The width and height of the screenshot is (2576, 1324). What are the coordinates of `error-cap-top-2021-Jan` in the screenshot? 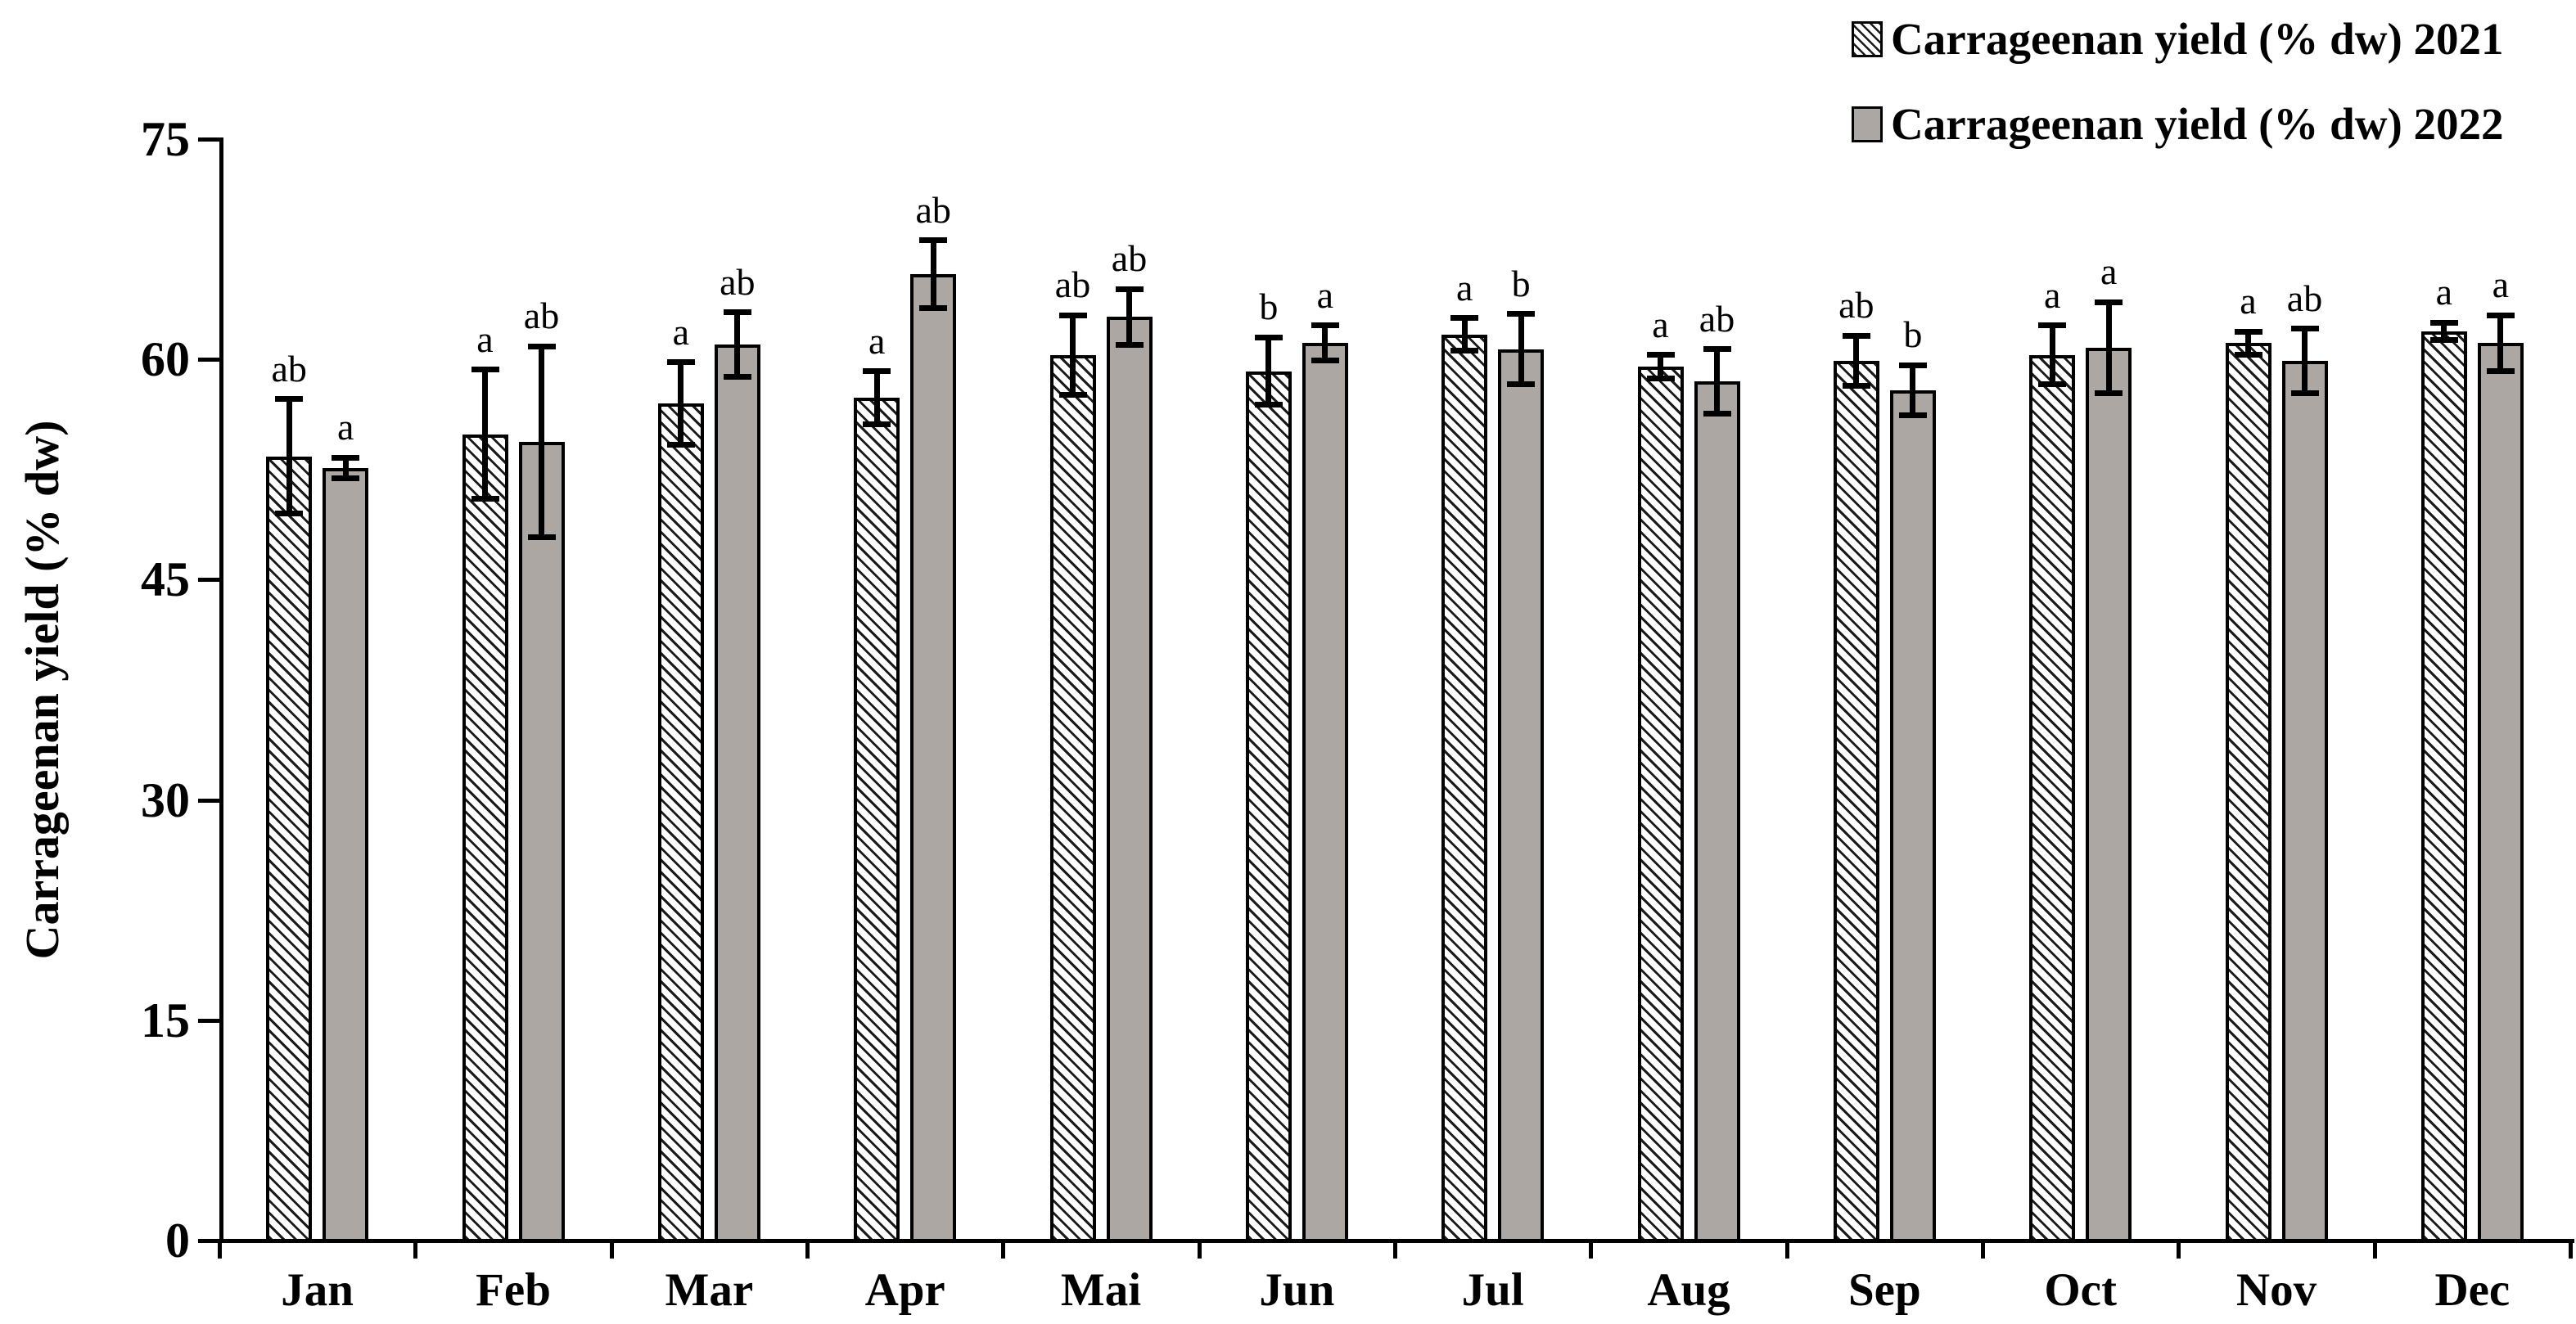 It's located at (289, 400).